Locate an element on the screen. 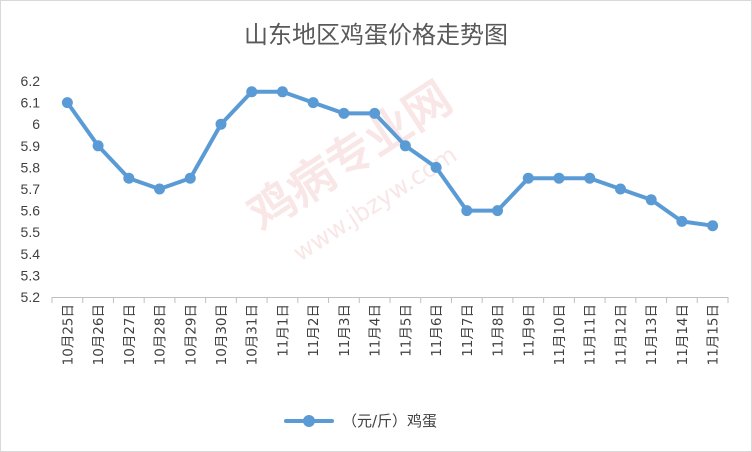 The width and height of the screenshot is (752, 452). y-tick-label: 5.6 is located at coordinates (31, 211).